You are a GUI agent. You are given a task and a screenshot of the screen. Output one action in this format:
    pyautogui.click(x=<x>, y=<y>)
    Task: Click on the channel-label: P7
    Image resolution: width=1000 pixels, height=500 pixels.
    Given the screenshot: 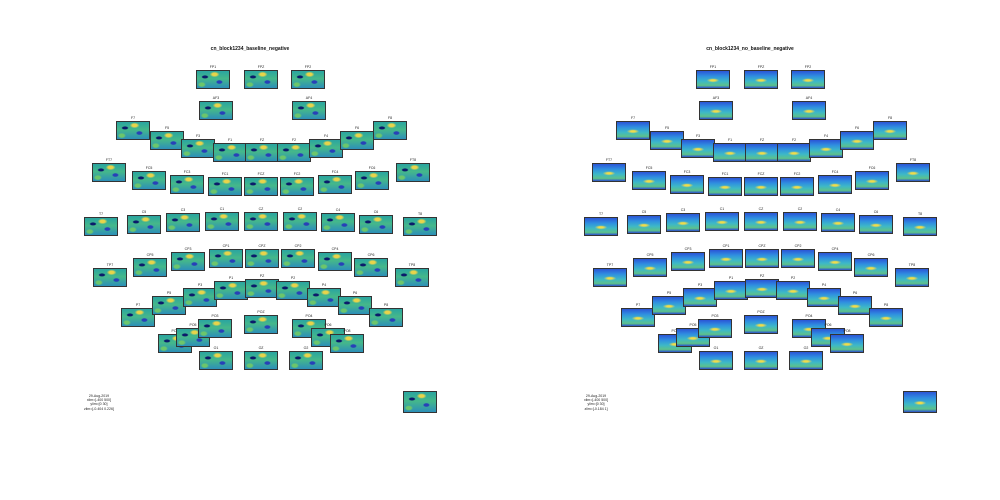 What is the action you would take?
    pyautogui.click(x=638, y=305)
    